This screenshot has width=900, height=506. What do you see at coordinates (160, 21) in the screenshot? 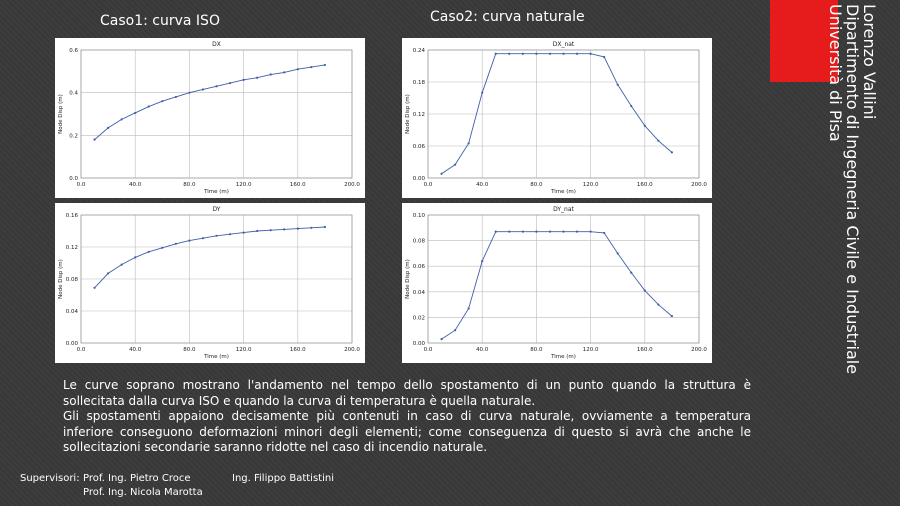
I see `heading-left: Caso1: curva ISO` at bounding box center [160, 21].